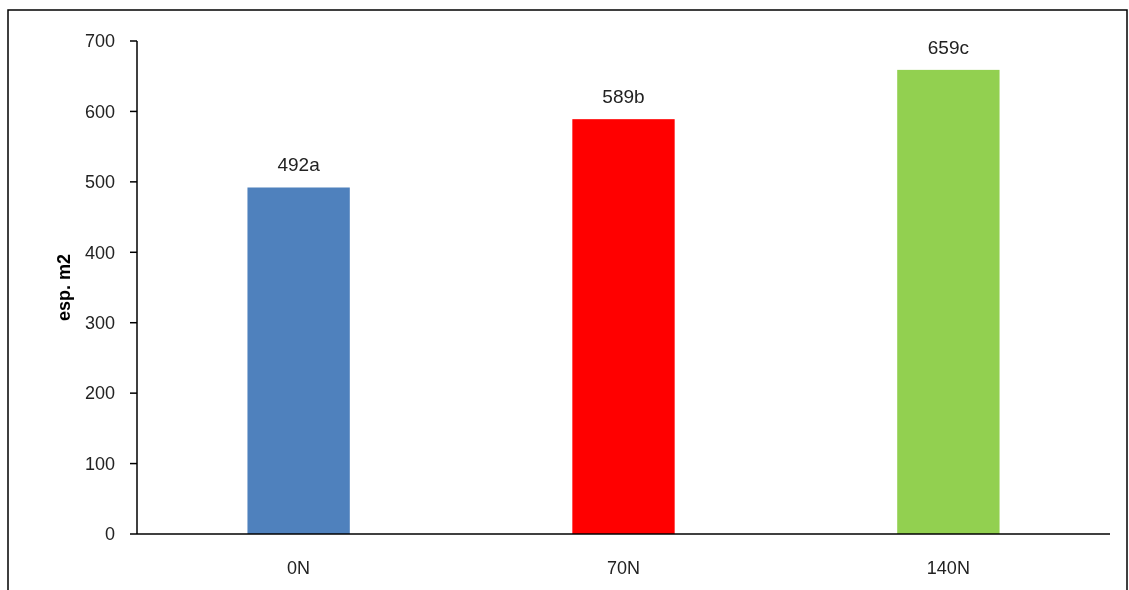  I want to click on y-tick-label: 100, so click(99, 463).